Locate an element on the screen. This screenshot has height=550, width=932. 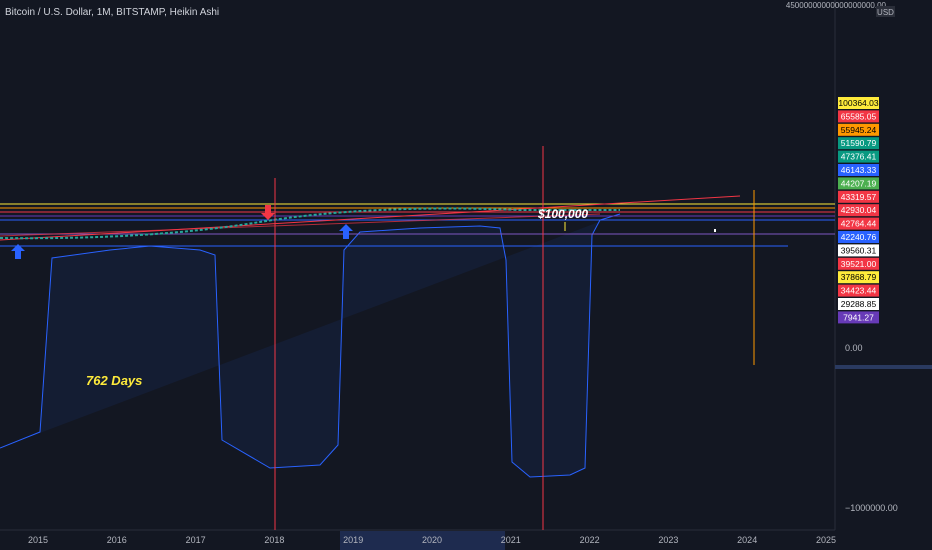
price-label: 42240.76 is located at coordinates (859, 237).